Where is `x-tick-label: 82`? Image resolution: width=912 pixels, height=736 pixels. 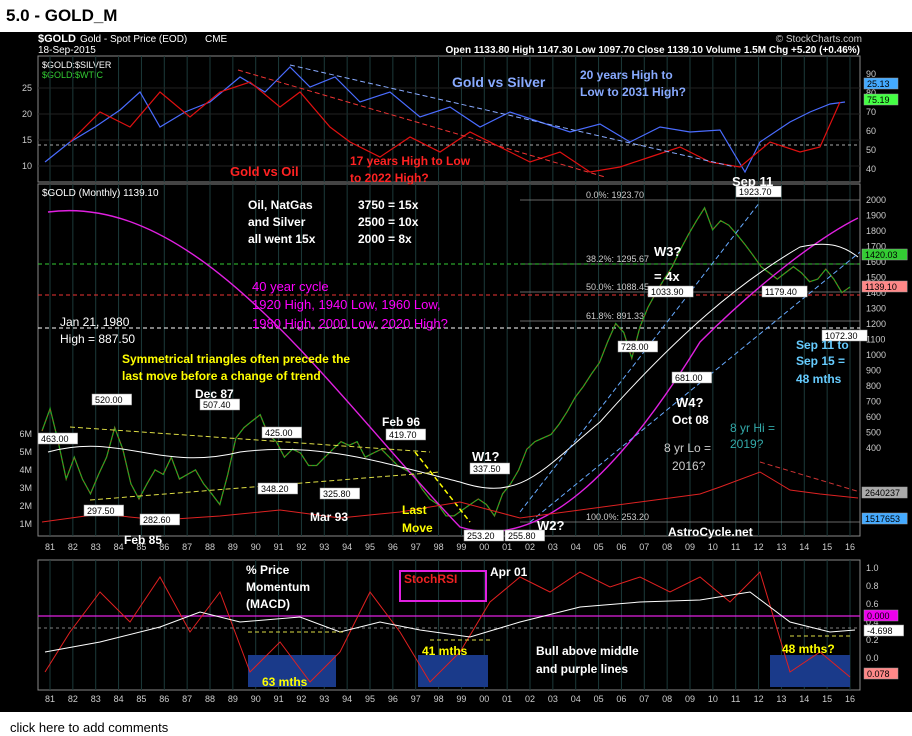
x-tick-label: 82 is located at coordinates (73, 547).